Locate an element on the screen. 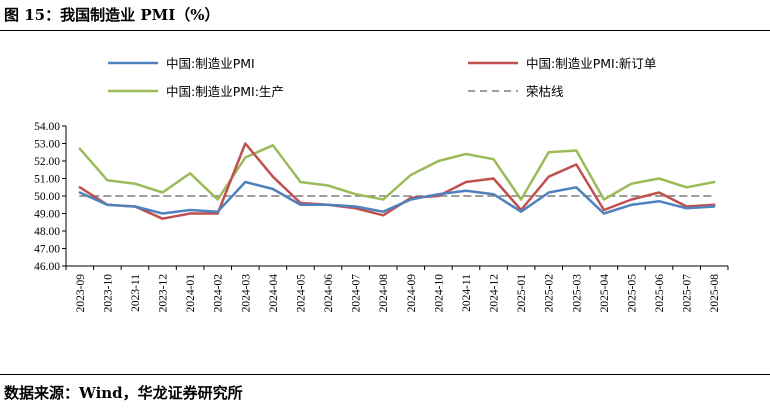  figure-source: 数据来源：Wind，华龙证券研究所 is located at coordinates (123, 393).